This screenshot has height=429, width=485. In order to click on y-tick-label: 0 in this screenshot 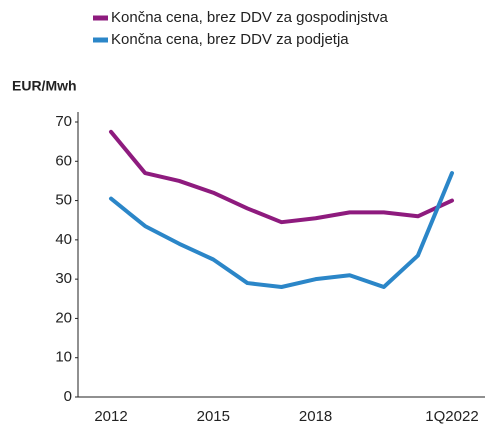, I will do `click(68, 396)`.